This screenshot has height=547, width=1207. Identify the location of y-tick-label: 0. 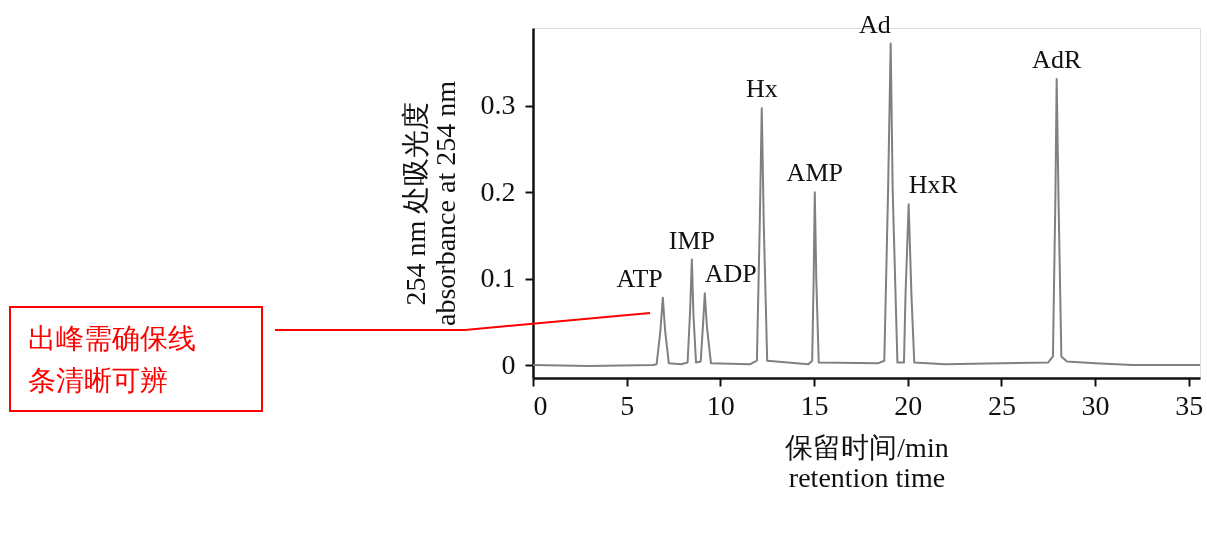
(508, 364).